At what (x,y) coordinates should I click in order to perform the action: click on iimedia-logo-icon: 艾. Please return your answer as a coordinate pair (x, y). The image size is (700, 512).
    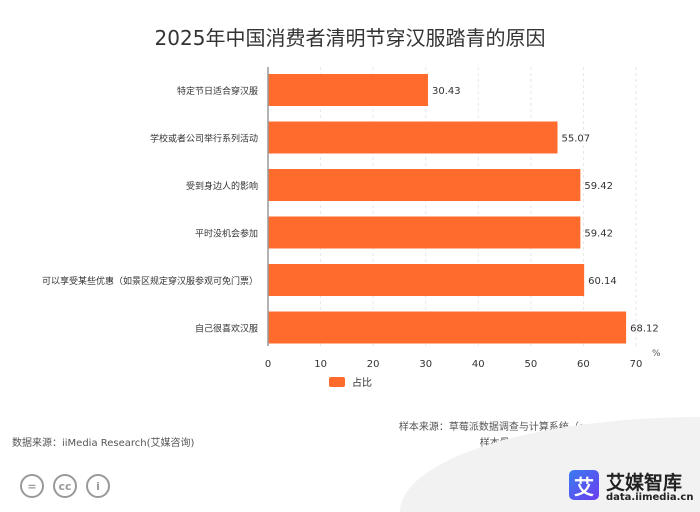
    Looking at the image, I should click on (584, 485).